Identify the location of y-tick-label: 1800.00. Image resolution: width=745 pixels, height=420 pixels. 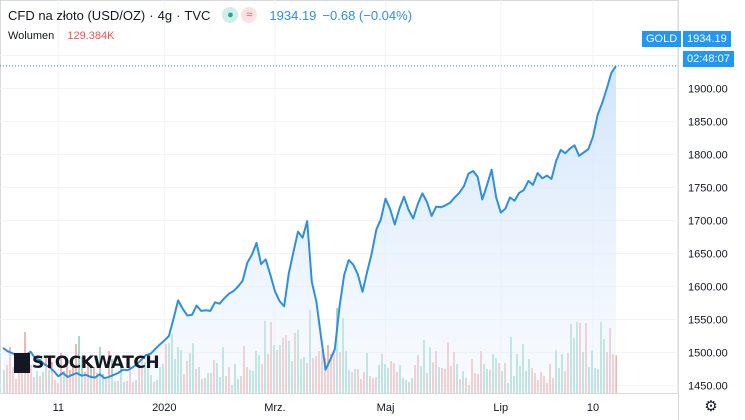
(708, 156).